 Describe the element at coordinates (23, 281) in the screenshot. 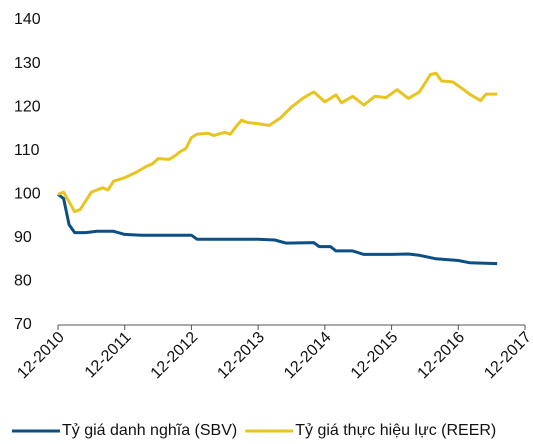

I see `y-tick-label: 80` at that location.